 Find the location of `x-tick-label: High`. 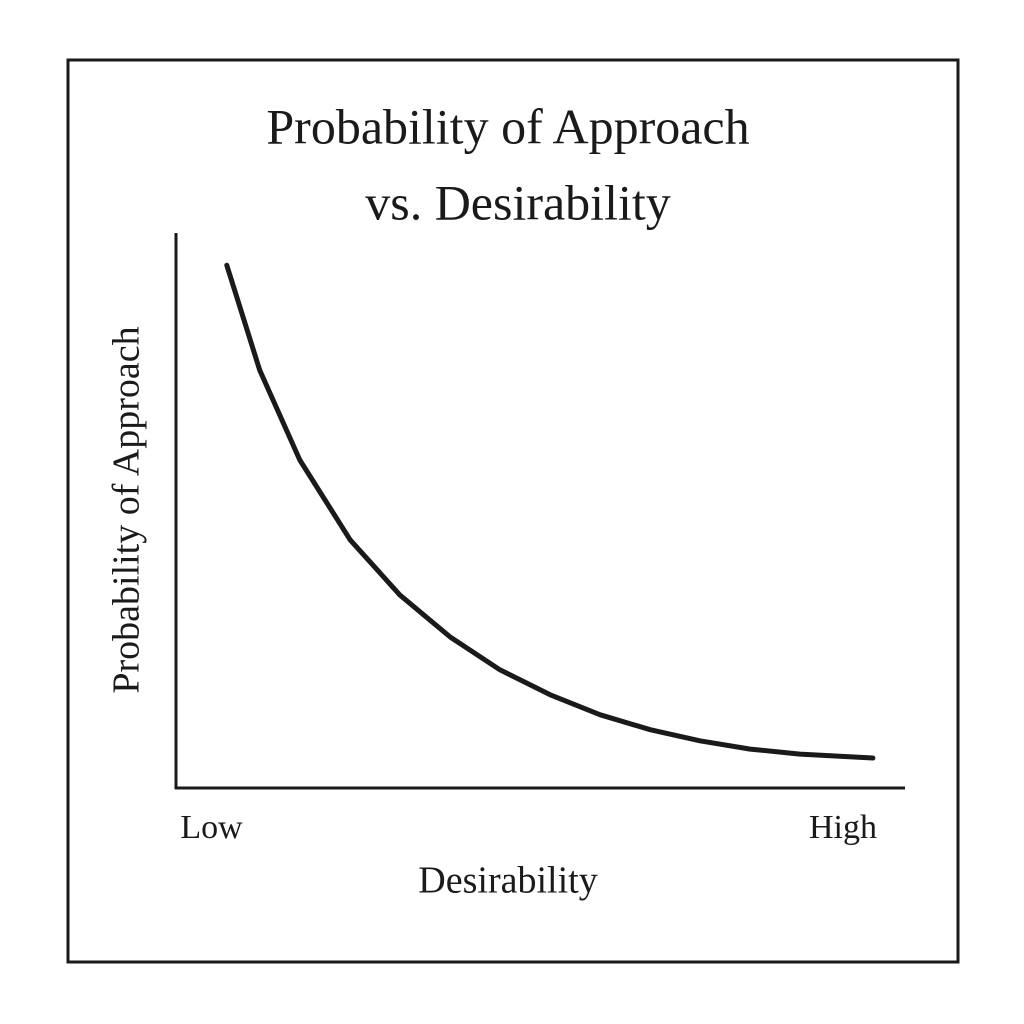

x-tick-label: High is located at coordinates (843, 827).